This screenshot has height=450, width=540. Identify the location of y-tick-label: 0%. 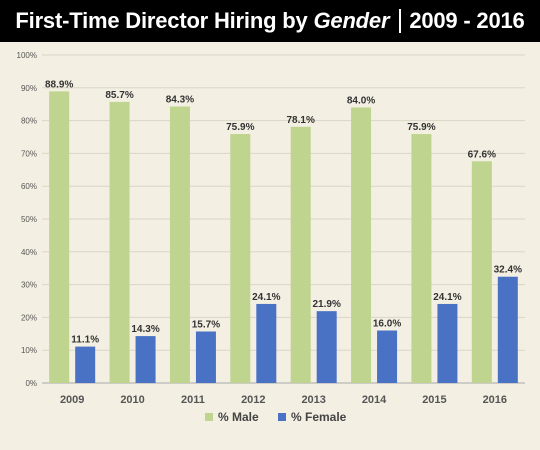
(31, 383).